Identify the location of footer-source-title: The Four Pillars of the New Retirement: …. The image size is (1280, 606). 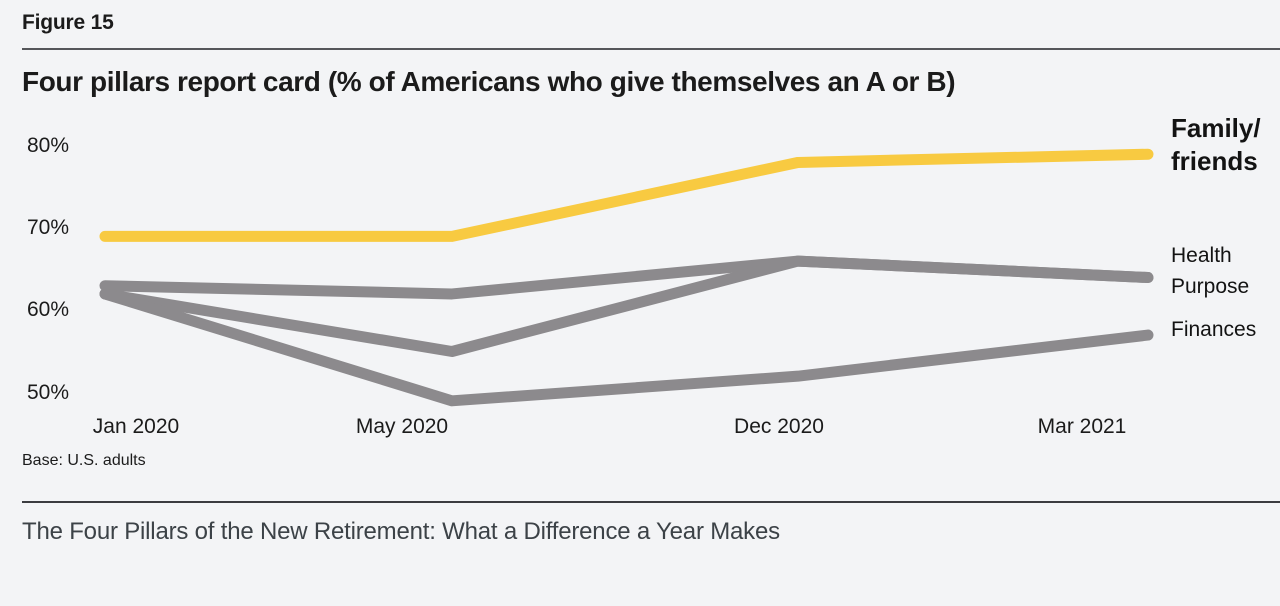
(401, 531).